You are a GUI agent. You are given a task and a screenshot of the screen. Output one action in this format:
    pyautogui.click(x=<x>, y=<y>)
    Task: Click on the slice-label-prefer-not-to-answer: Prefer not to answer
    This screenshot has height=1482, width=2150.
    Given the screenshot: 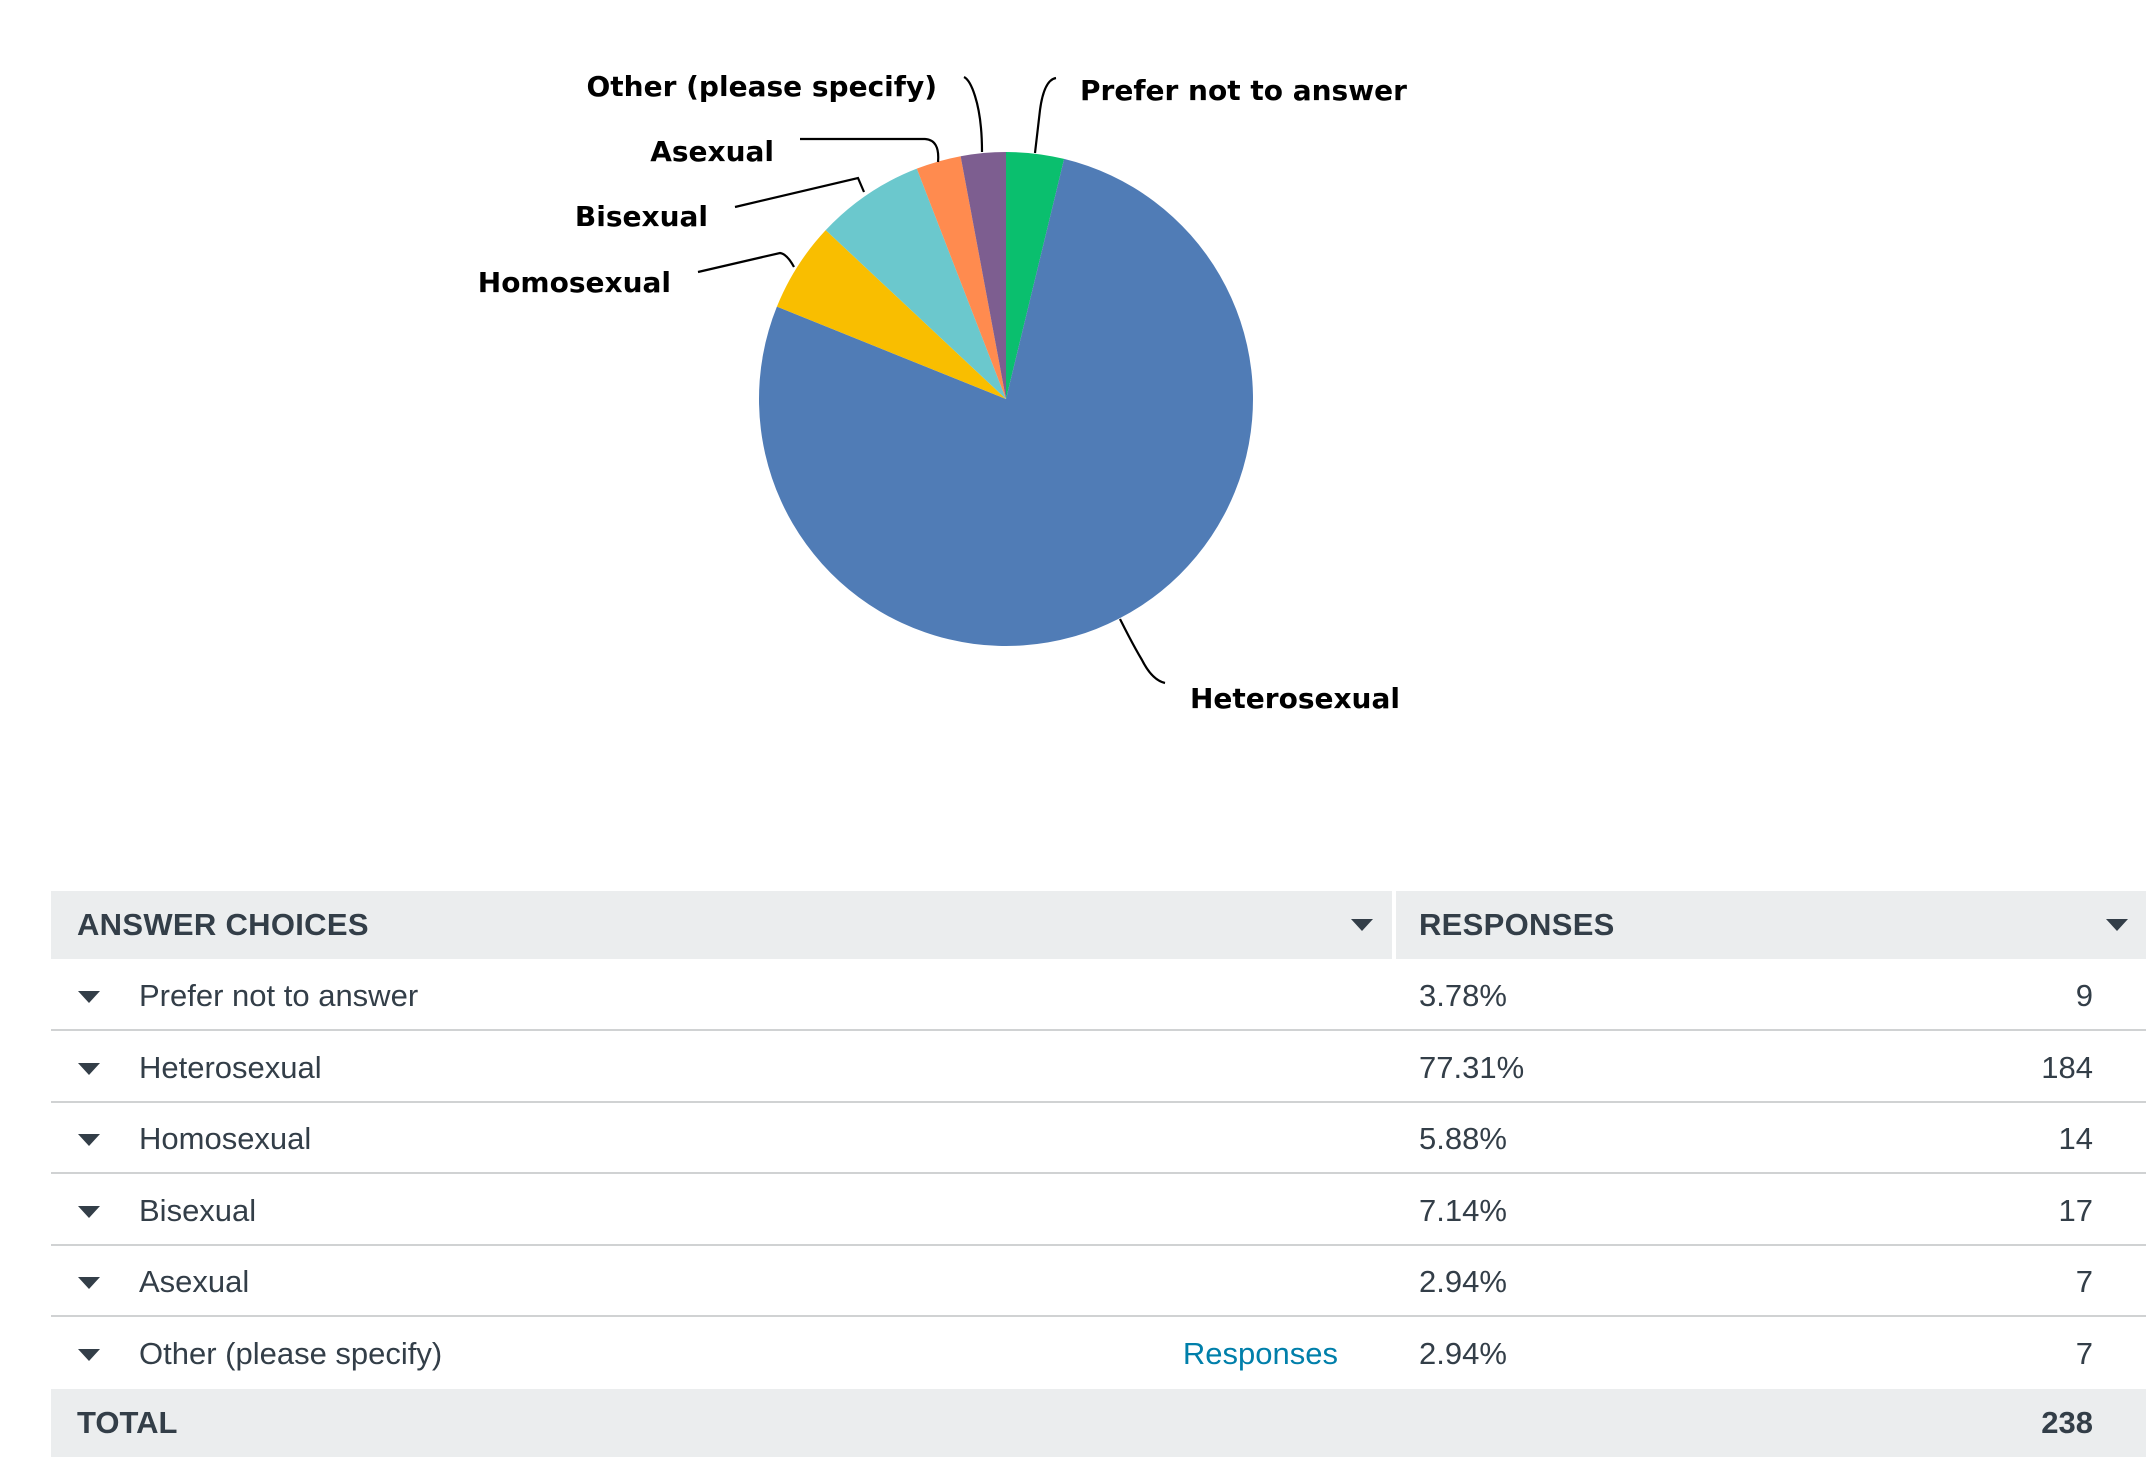 What is the action you would take?
    pyautogui.click(x=1243, y=90)
    